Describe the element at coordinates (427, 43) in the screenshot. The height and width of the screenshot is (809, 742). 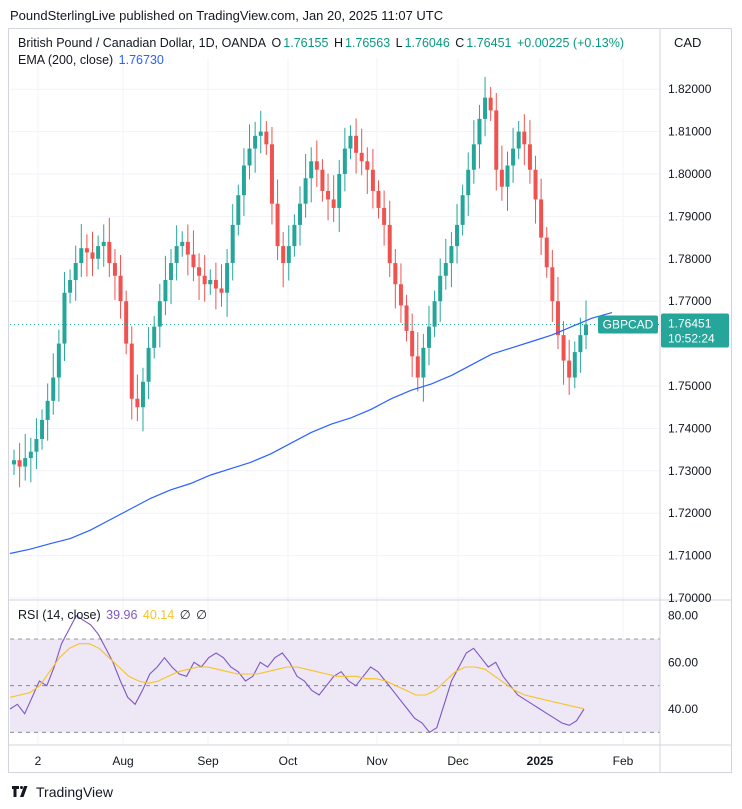
I see `low-value: 1.76046` at that location.